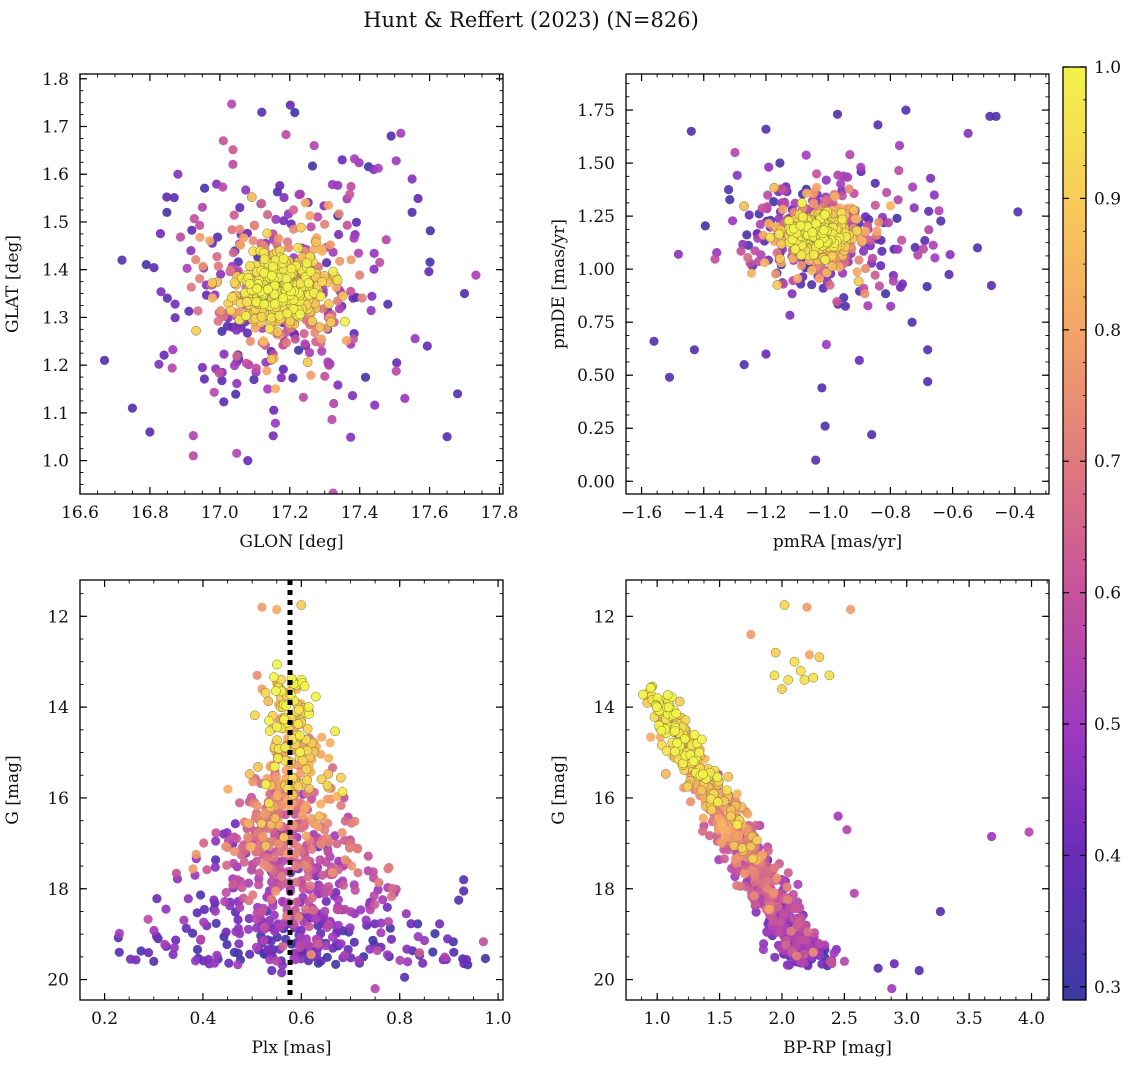  What do you see at coordinates (55, 223) in the screenshot?
I see `y-tick-label: 1.5` at bounding box center [55, 223].